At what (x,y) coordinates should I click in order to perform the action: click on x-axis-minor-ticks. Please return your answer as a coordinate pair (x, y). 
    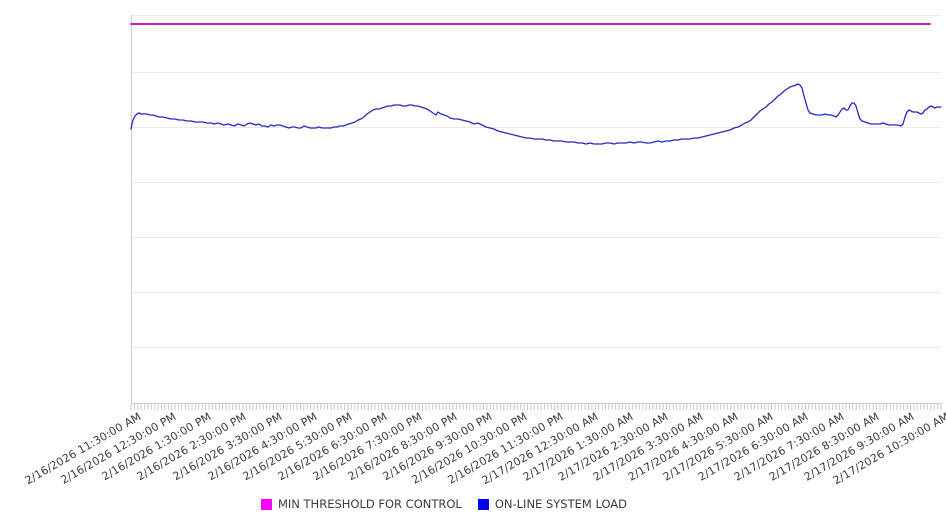
    Looking at the image, I should click on (536, 407).